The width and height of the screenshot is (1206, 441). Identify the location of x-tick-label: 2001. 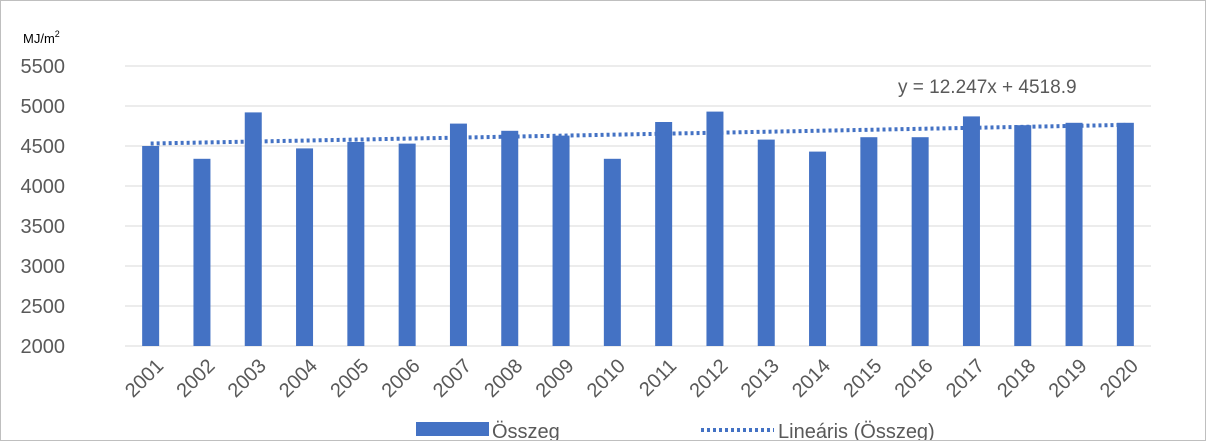
(144, 378).